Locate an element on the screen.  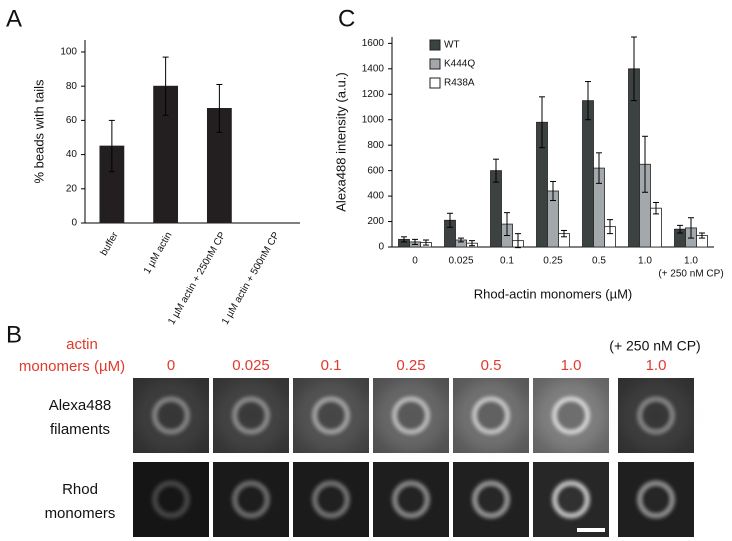
panel-label: A is located at coordinates (14, 18).